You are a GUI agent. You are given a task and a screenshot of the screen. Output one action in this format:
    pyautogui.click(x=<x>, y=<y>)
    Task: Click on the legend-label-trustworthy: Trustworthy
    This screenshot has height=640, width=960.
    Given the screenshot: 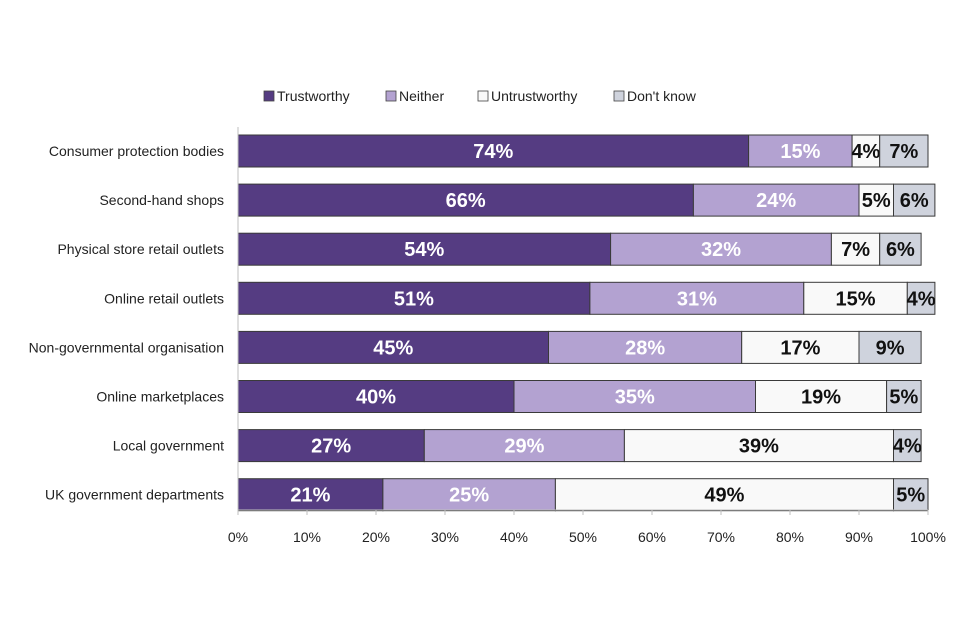 What is the action you would take?
    pyautogui.click(x=313, y=96)
    